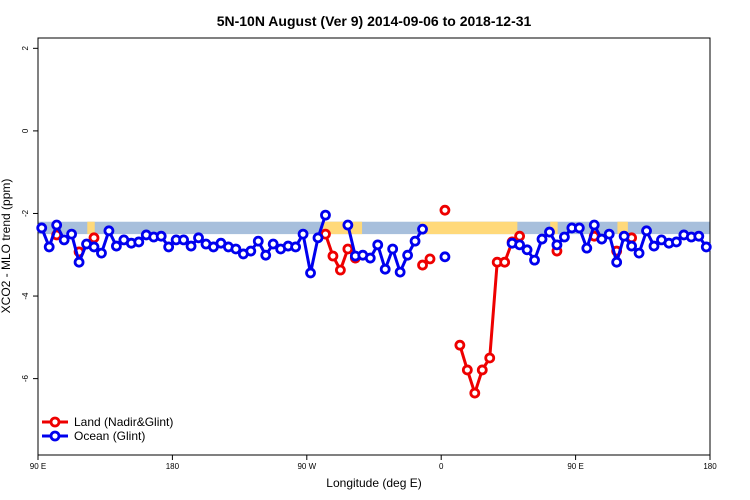 This screenshot has height=500, width=750. What do you see at coordinates (6, 246) in the screenshot?
I see `y-axis-label: XCO2 - MLO trend (ppm)` at bounding box center [6, 246].